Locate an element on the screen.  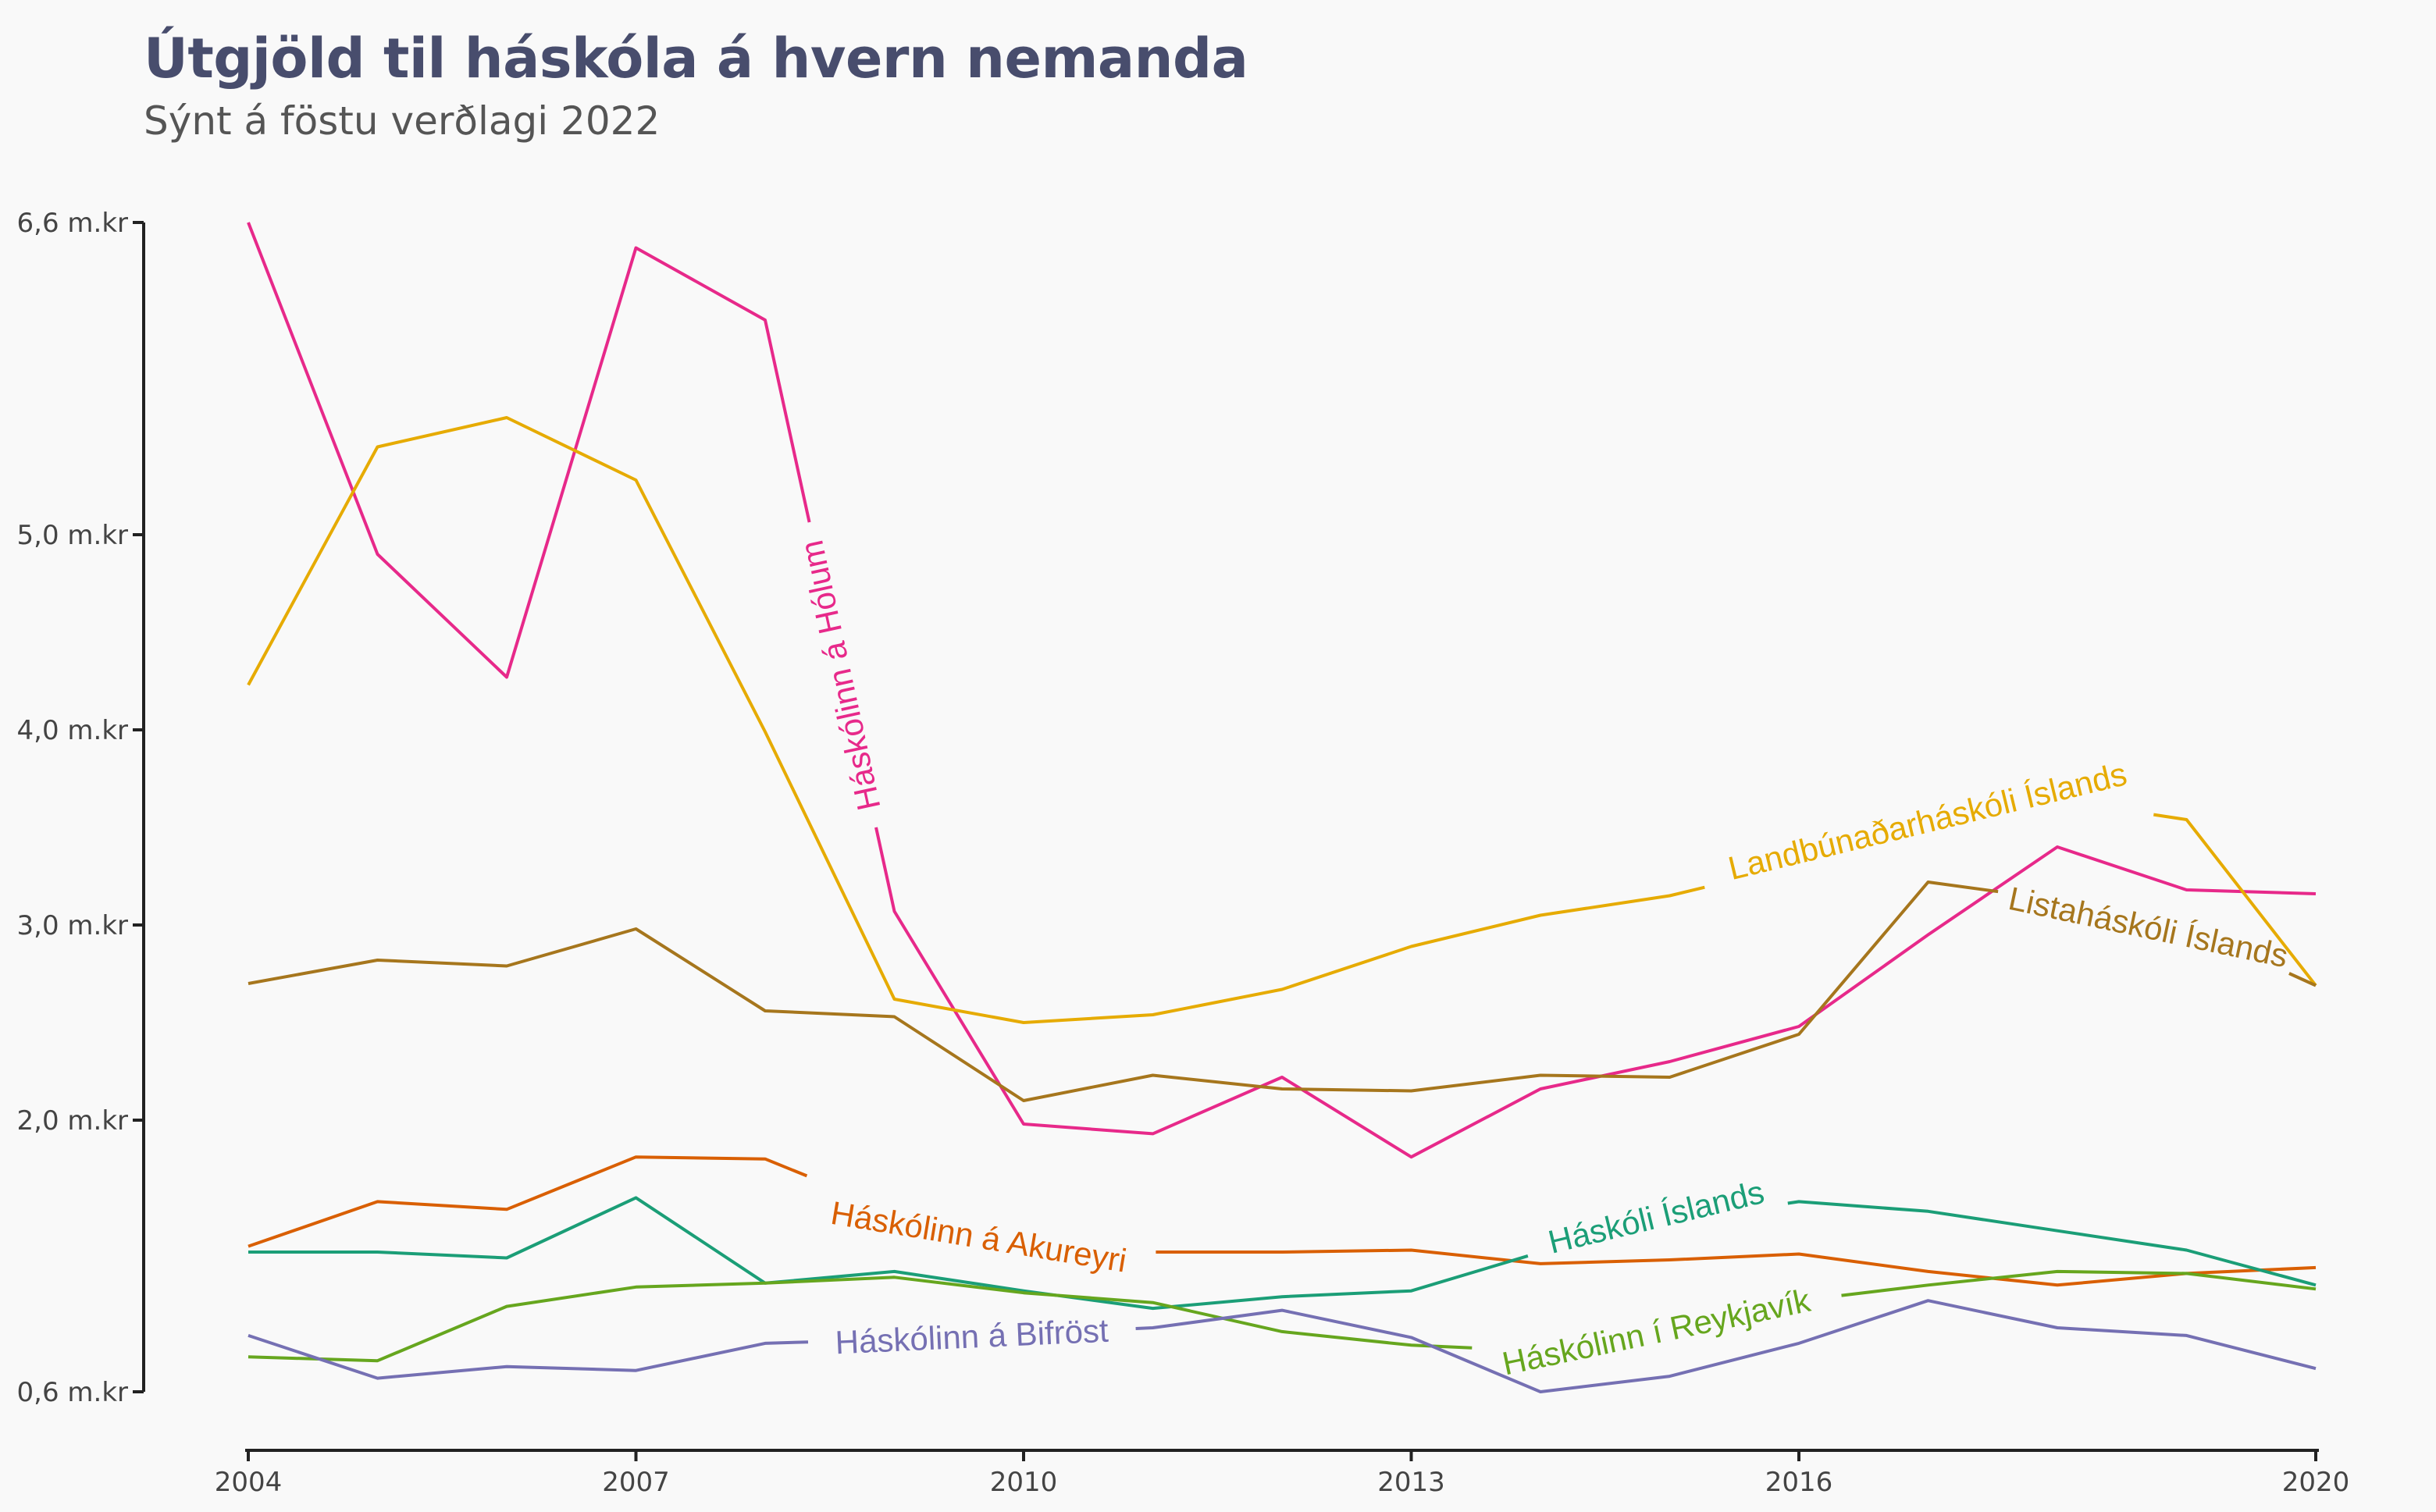
series-label-1: Landbúnaðarháskóli Íslands is located at coordinates (1927, 821).